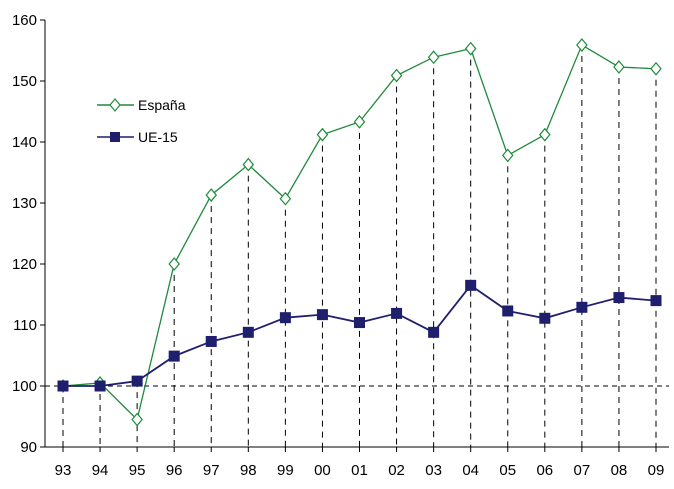 This screenshot has height=489, width=674. What do you see at coordinates (359, 470) in the screenshot?
I see `x-tick-label: 01` at bounding box center [359, 470].